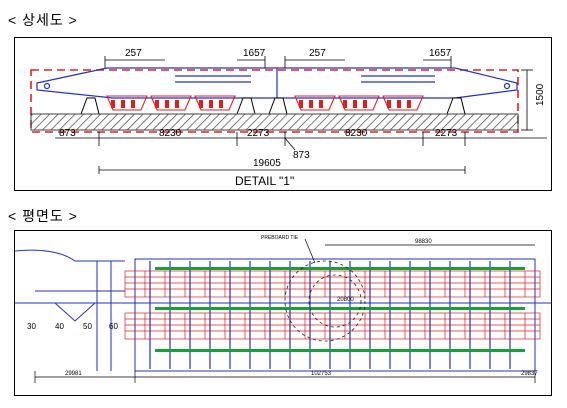 The image size is (567, 408). I want to click on plan-dim-center: 102753, so click(321, 374).